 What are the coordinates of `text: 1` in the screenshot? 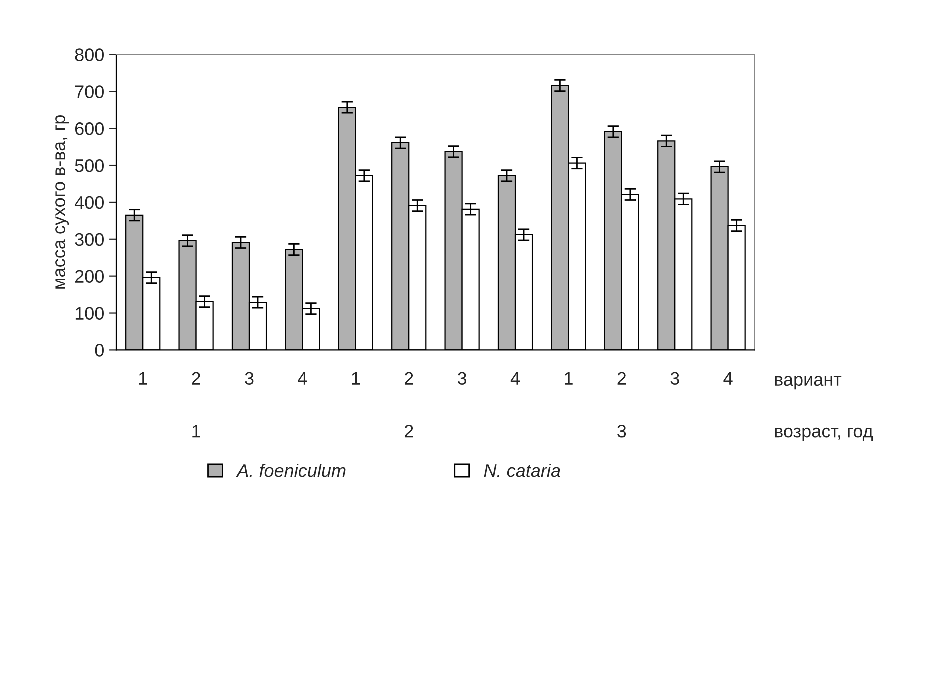 It's located at (196, 431).